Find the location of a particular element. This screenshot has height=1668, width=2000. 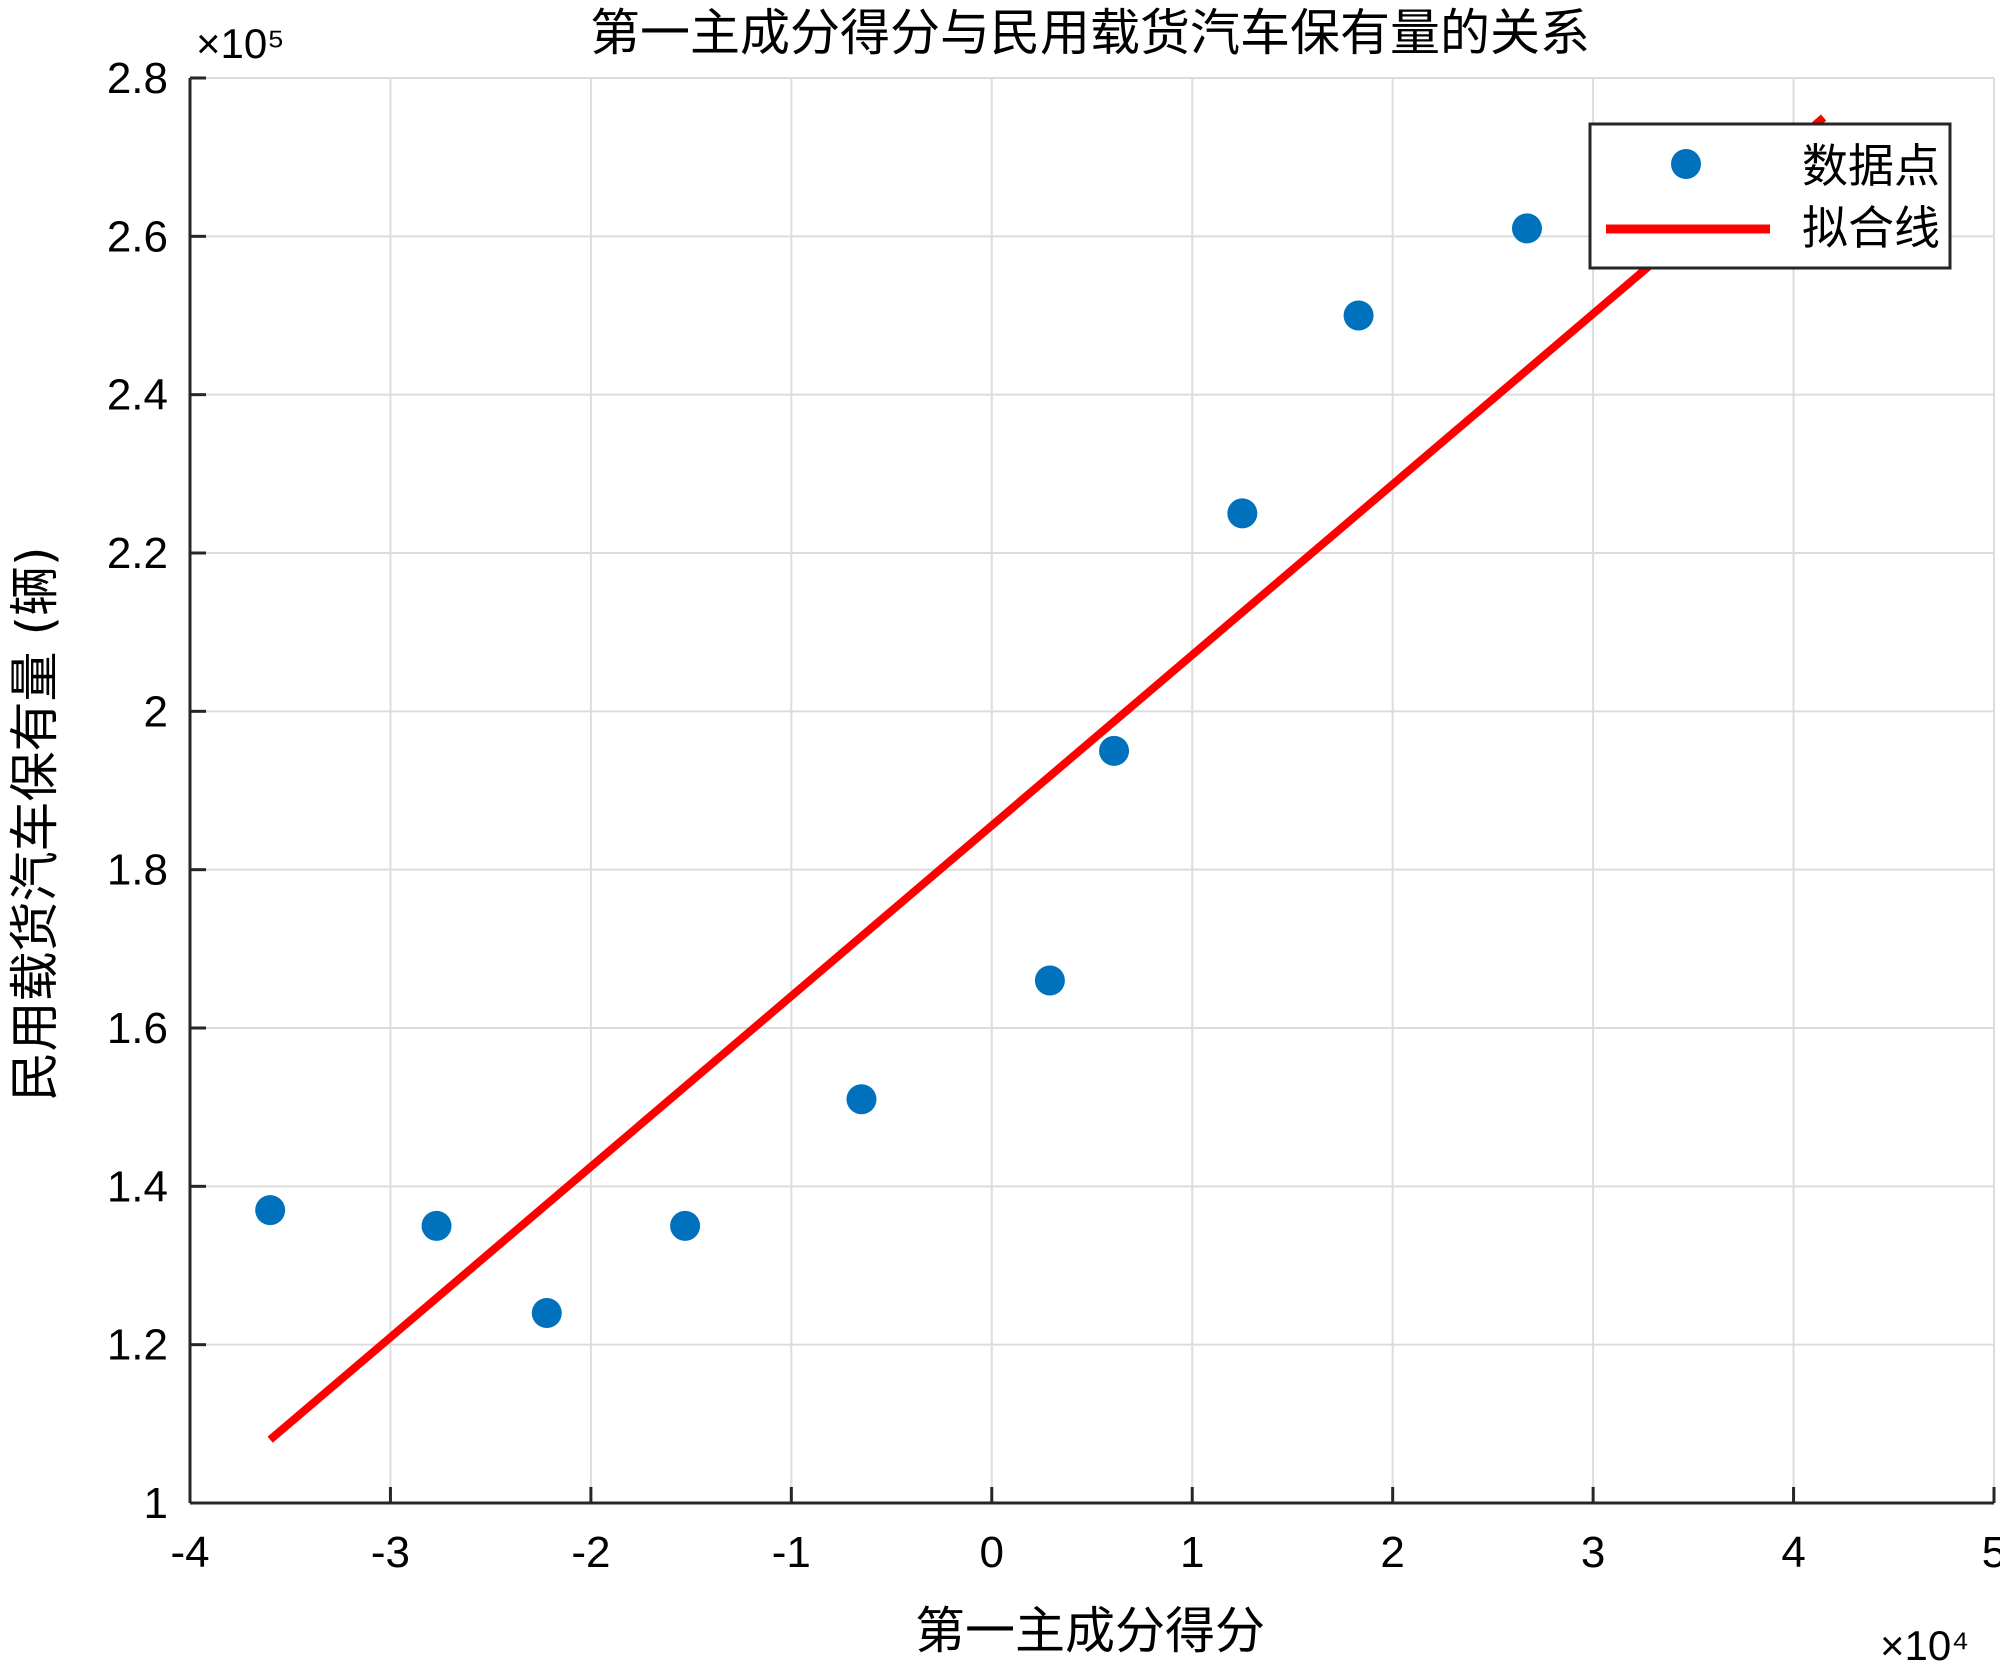

y-tick-label: 2.8 is located at coordinates (137, 78).